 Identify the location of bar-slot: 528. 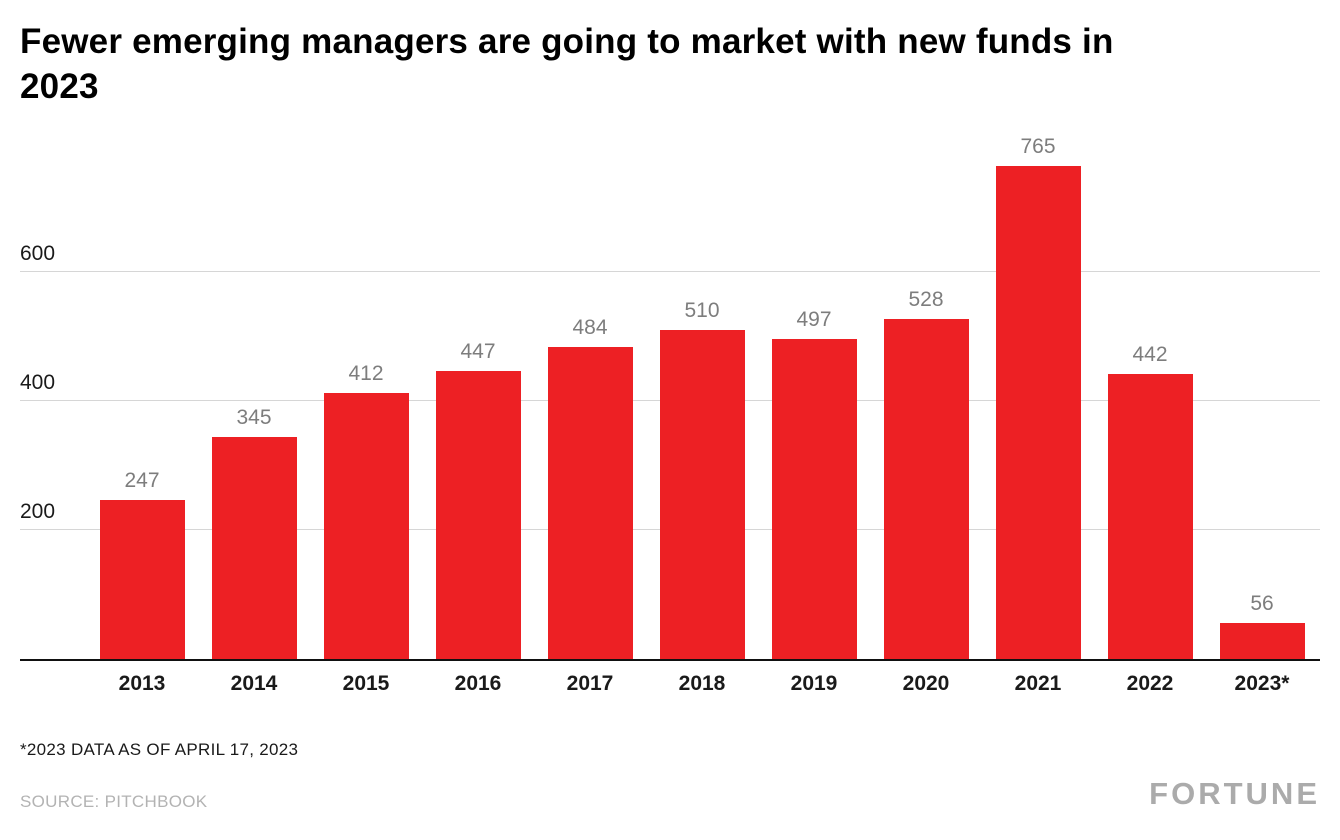
(926, 473).